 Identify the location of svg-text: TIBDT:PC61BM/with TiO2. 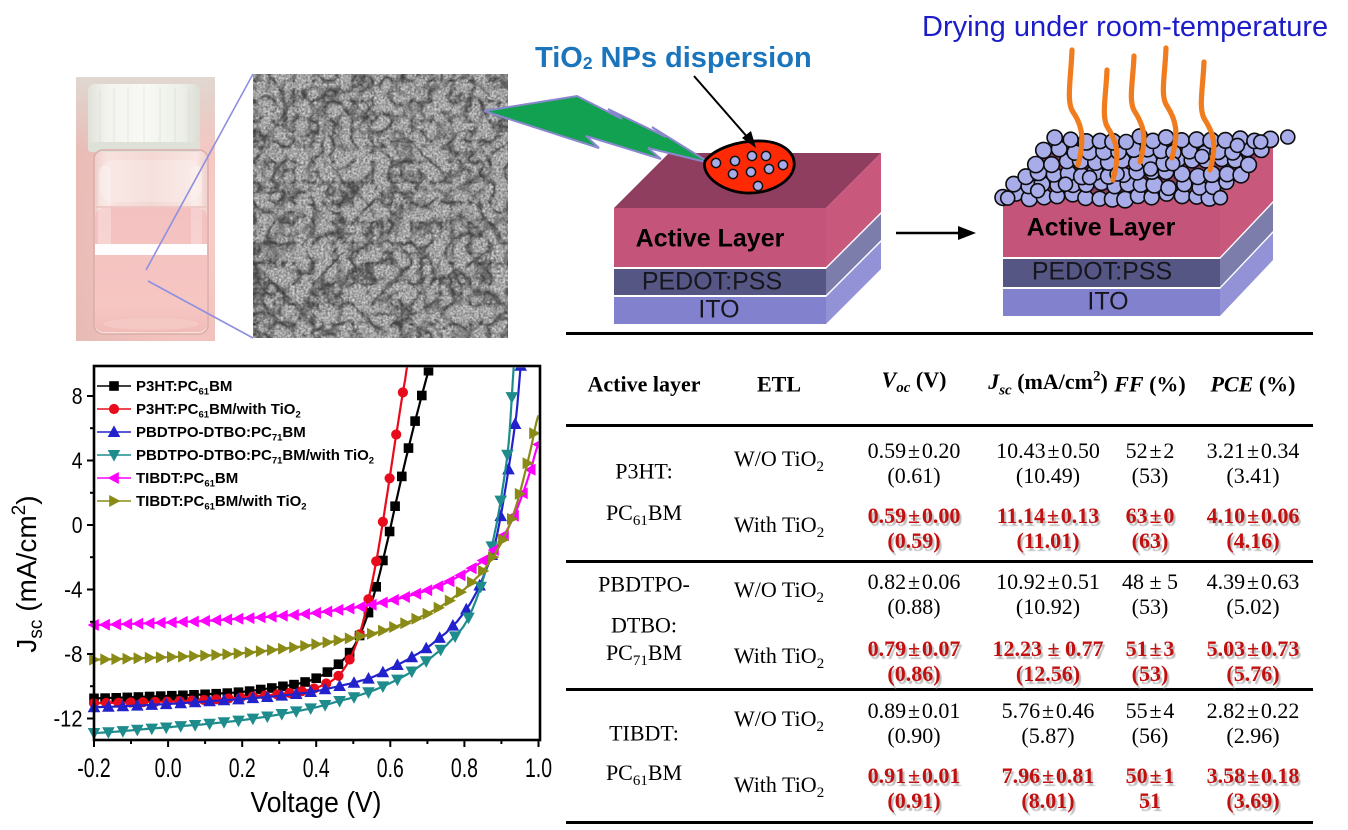
(221, 503).